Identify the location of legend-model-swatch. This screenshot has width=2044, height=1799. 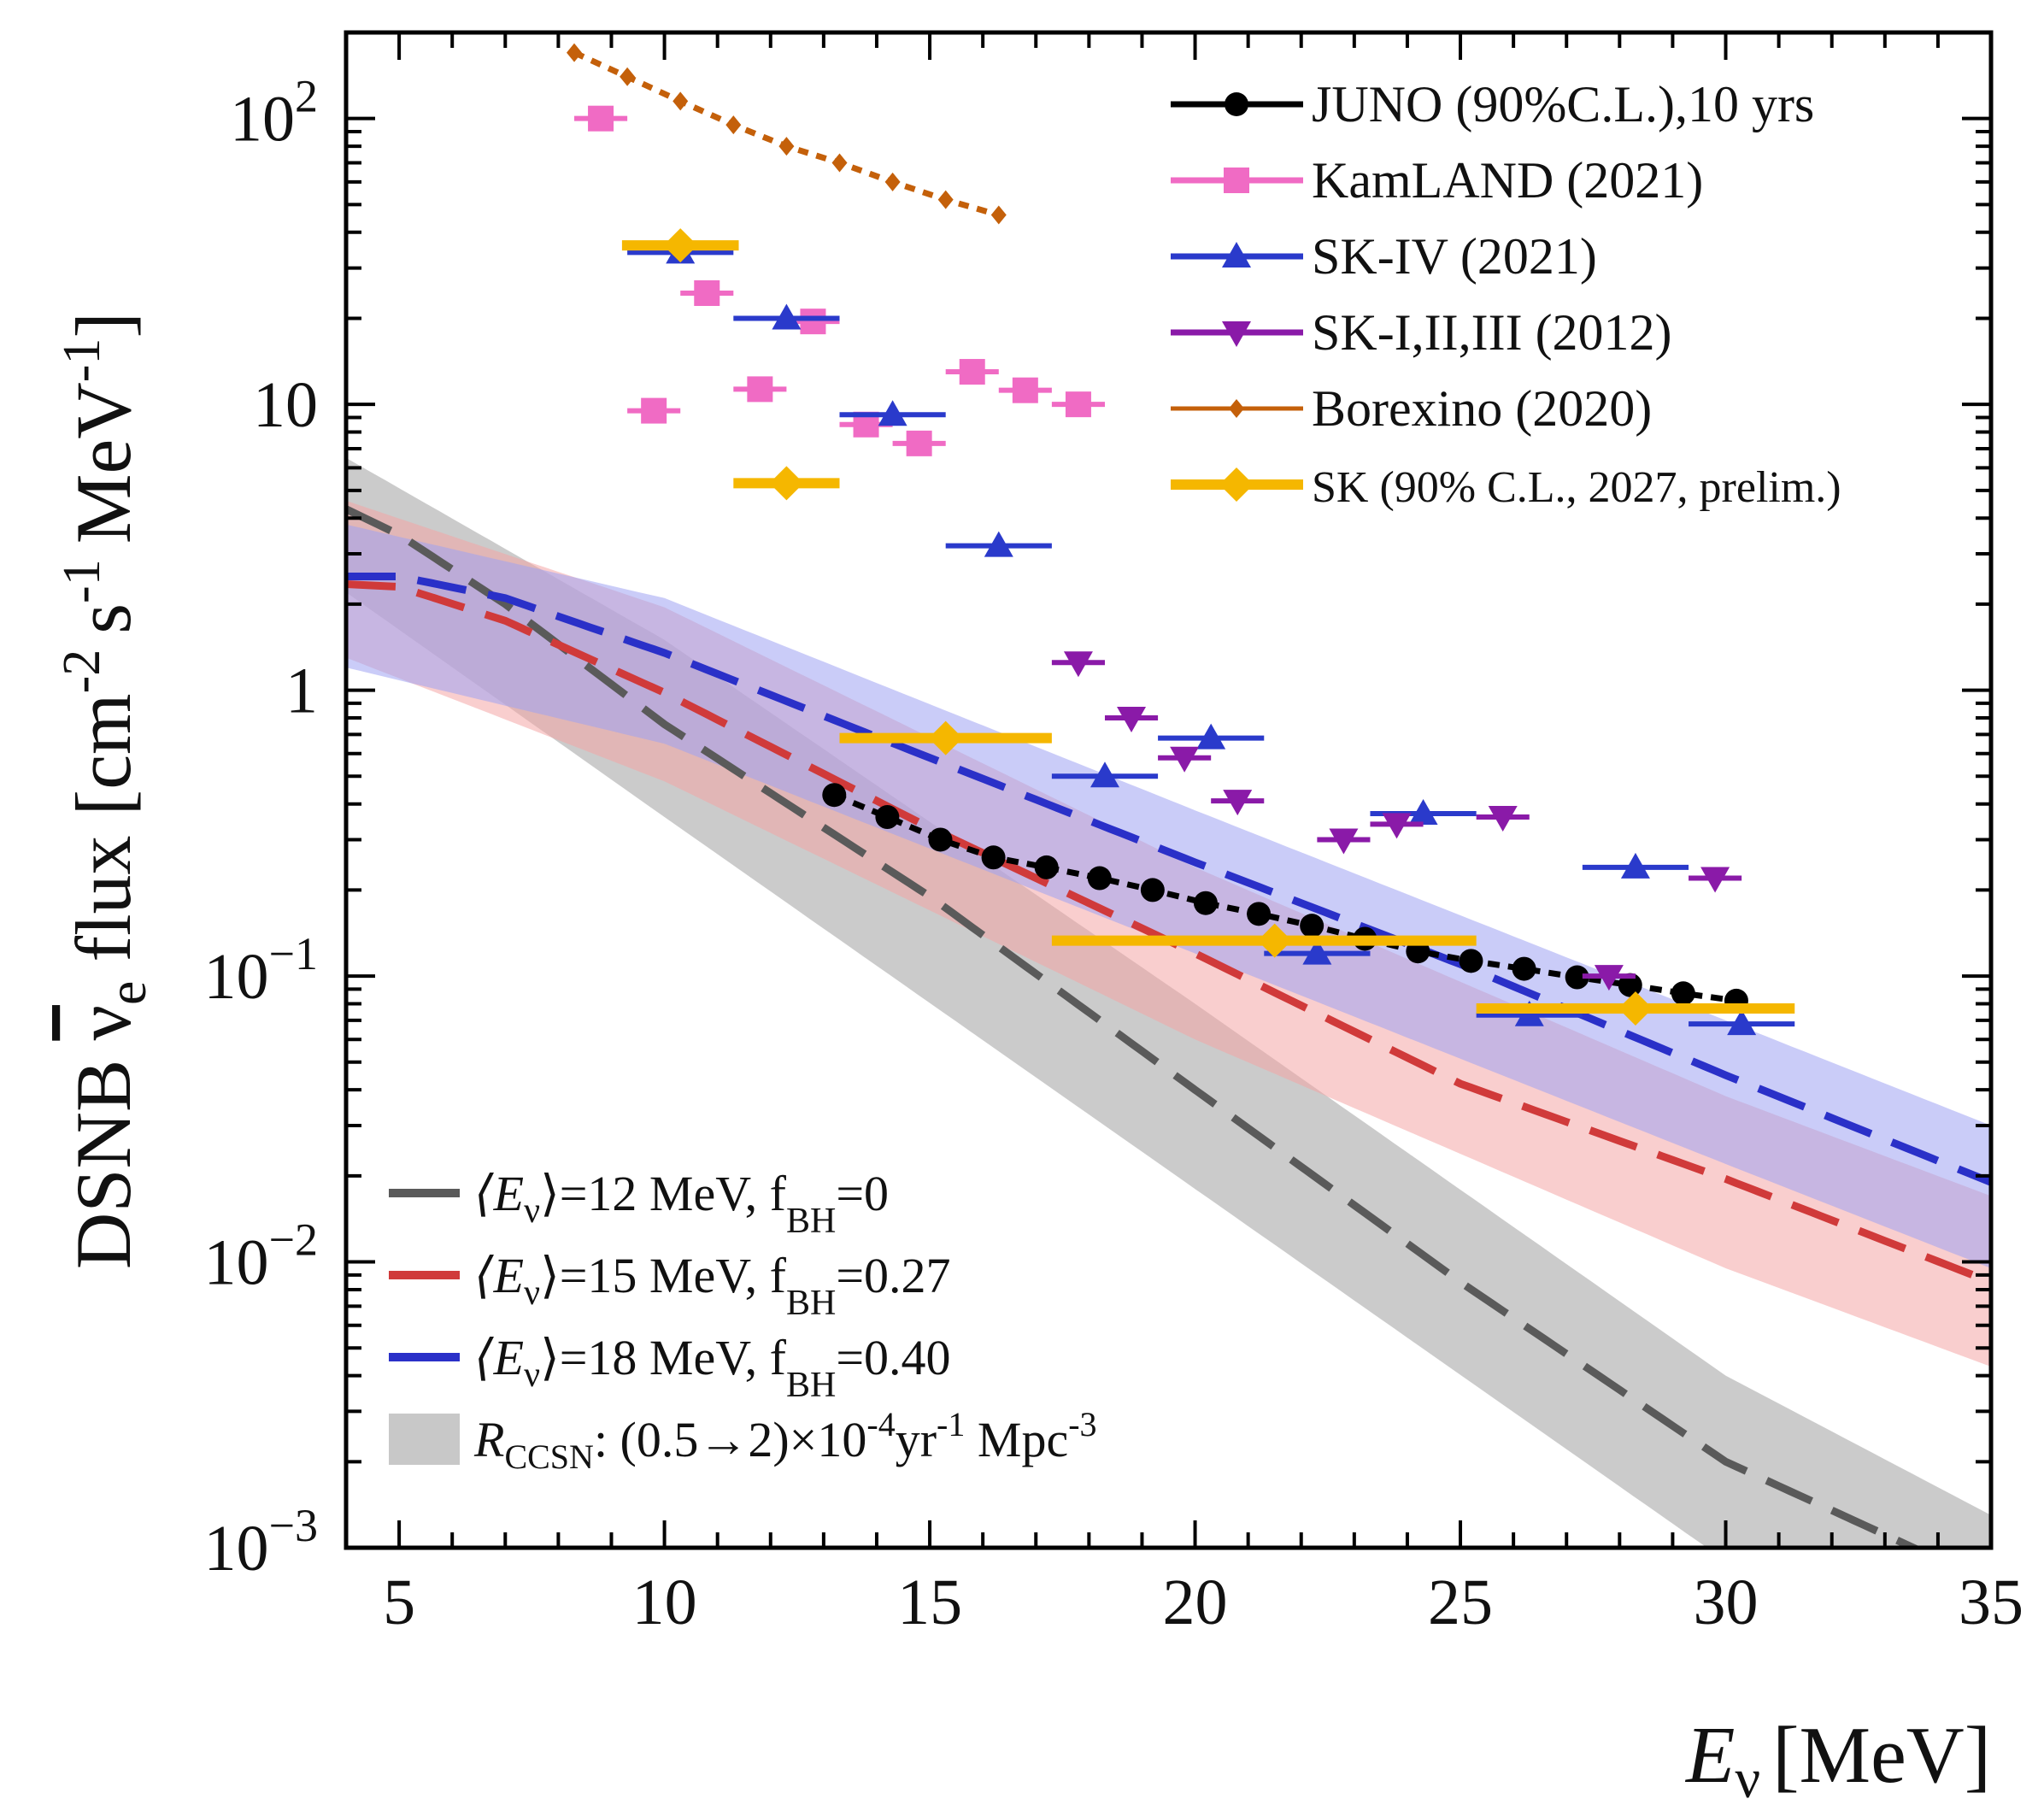
(424, 1440).